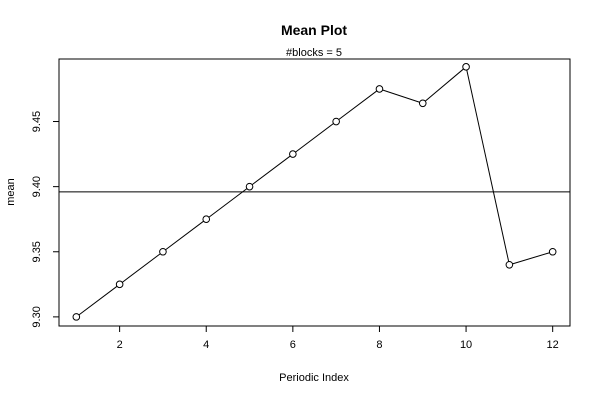 The width and height of the screenshot is (599, 400). What do you see at coordinates (553, 345) in the screenshot?
I see `x-tick-label: 12` at bounding box center [553, 345].